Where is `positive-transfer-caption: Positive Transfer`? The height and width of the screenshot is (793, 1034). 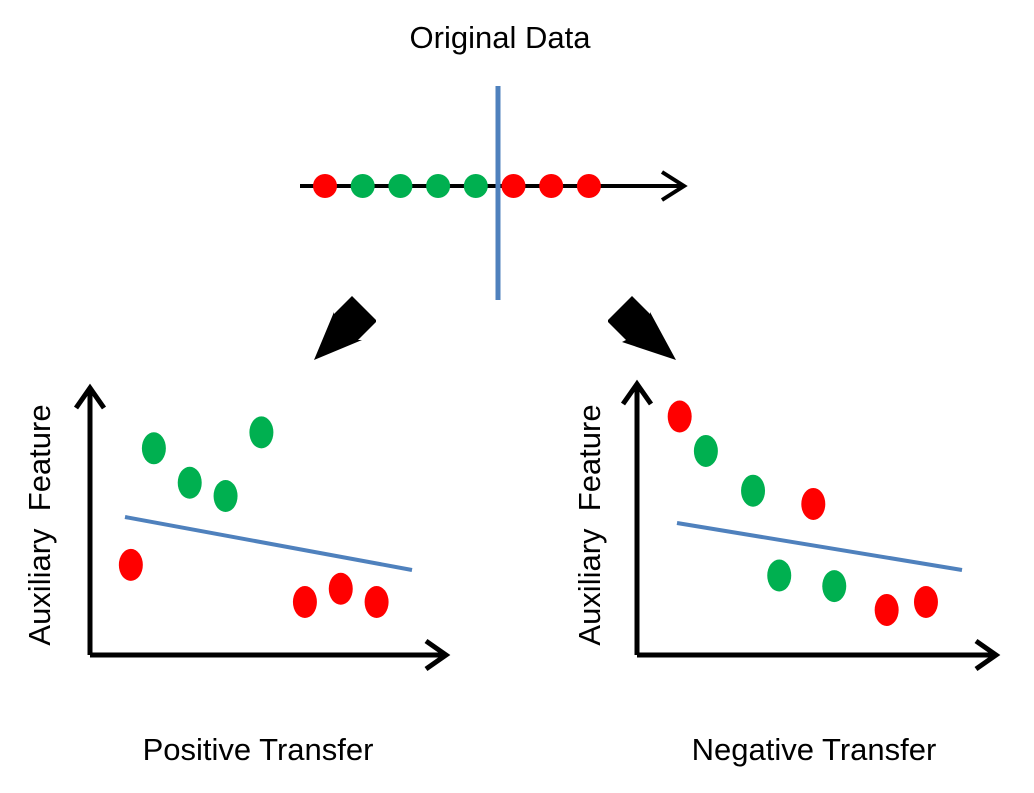
positive-transfer-caption: Positive Transfer is located at coordinates (258, 749).